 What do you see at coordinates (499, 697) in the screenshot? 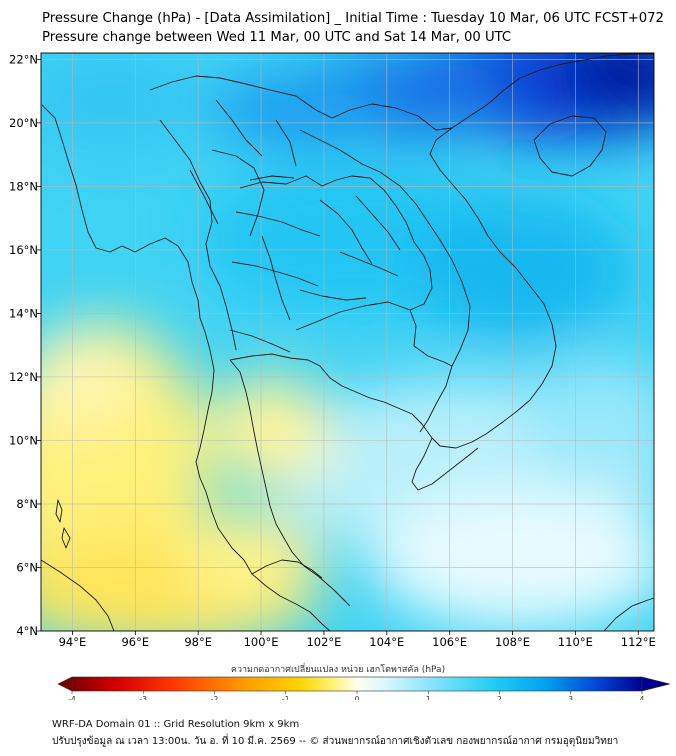
I see `colorbar-tick-label: 2` at bounding box center [499, 697].